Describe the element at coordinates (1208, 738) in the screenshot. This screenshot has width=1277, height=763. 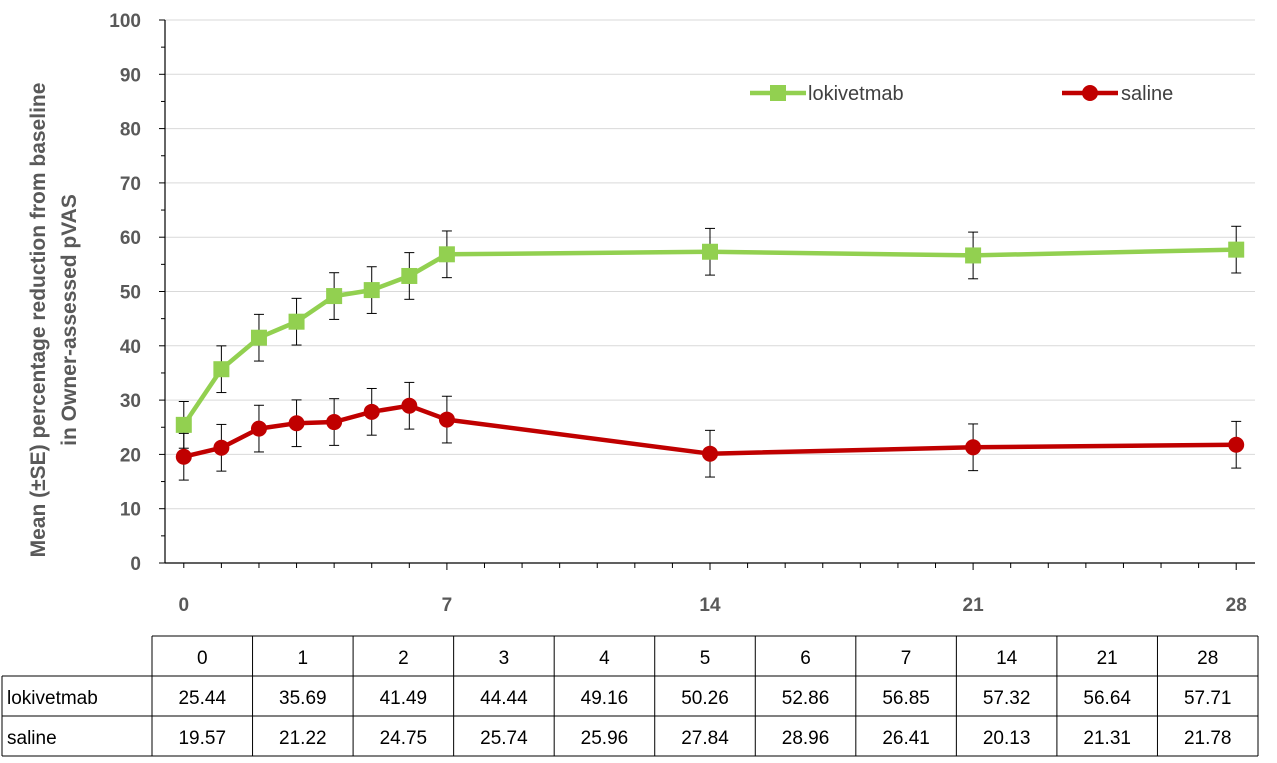
I see `table-cell: 21.78` at that location.